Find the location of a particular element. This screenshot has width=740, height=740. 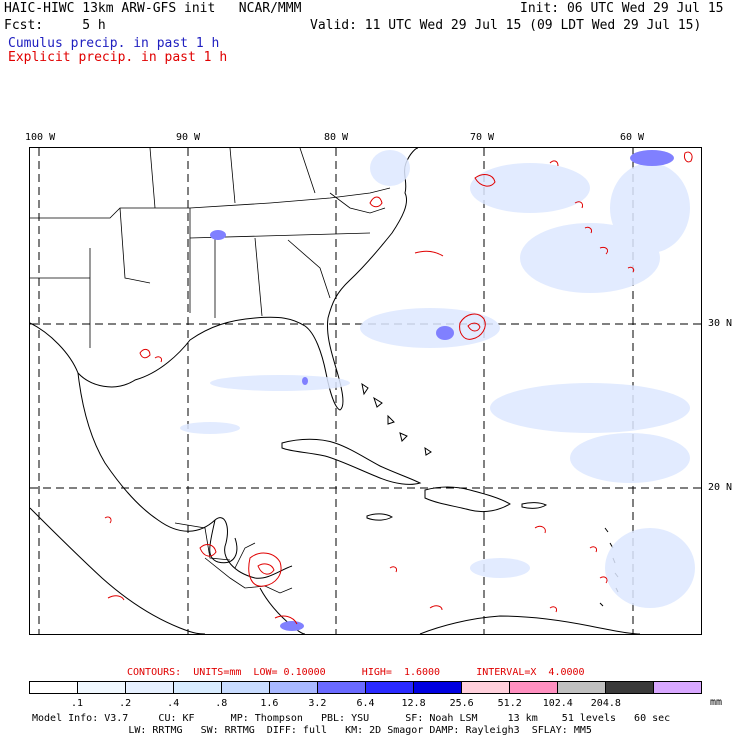

lon-label-70w: 70 W is located at coordinates (482, 137).